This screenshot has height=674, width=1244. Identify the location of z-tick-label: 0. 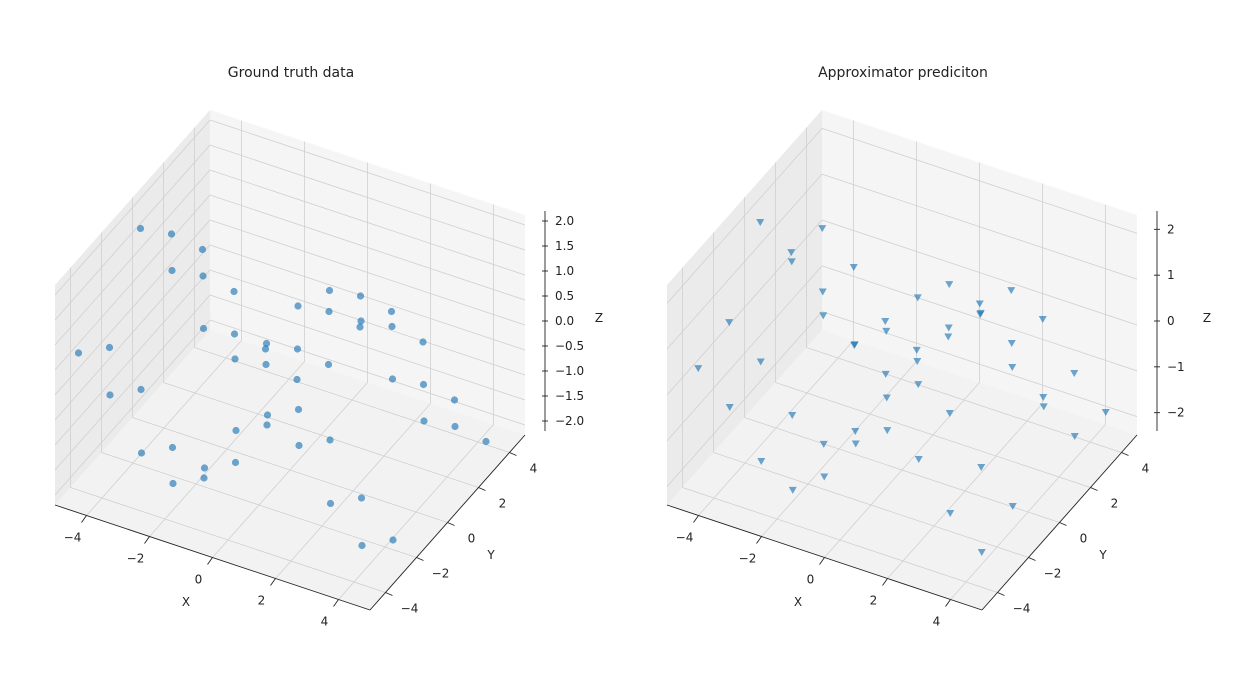
(1171, 321).